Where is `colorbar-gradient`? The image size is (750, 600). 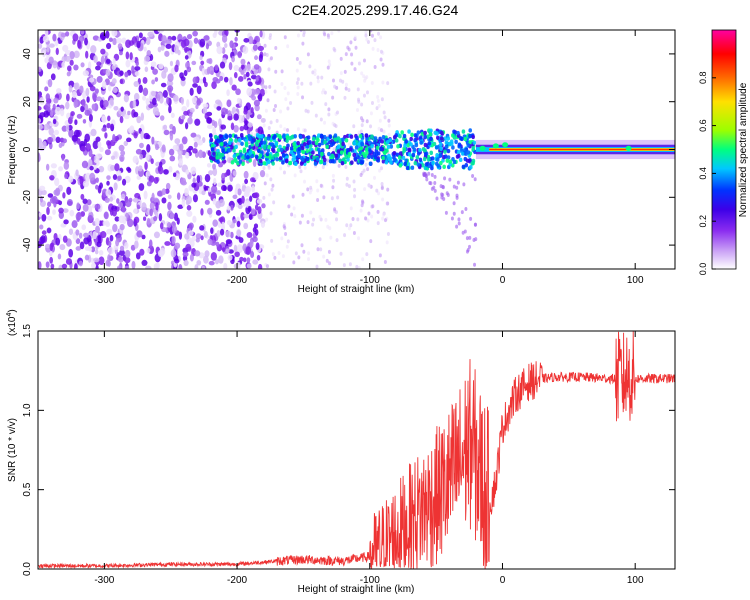
colorbar-gradient is located at coordinates (724, 149).